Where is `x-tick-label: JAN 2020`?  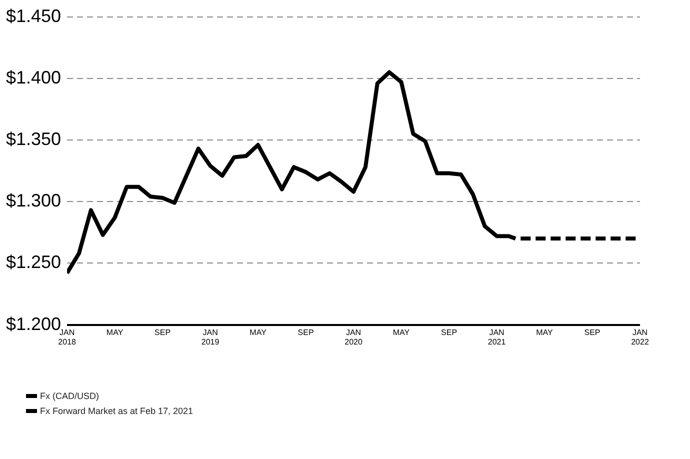
x-tick-label: JAN 2020 is located at coordinates (353, 337).